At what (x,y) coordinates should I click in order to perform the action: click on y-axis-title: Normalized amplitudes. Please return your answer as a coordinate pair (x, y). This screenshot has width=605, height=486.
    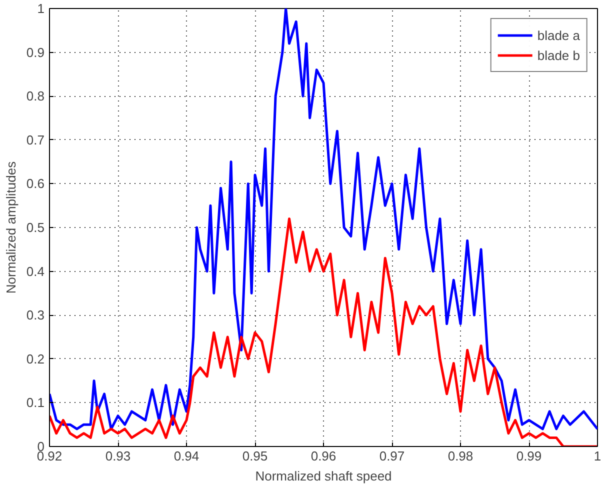
    Looking at the image, I should click on (10, 227).